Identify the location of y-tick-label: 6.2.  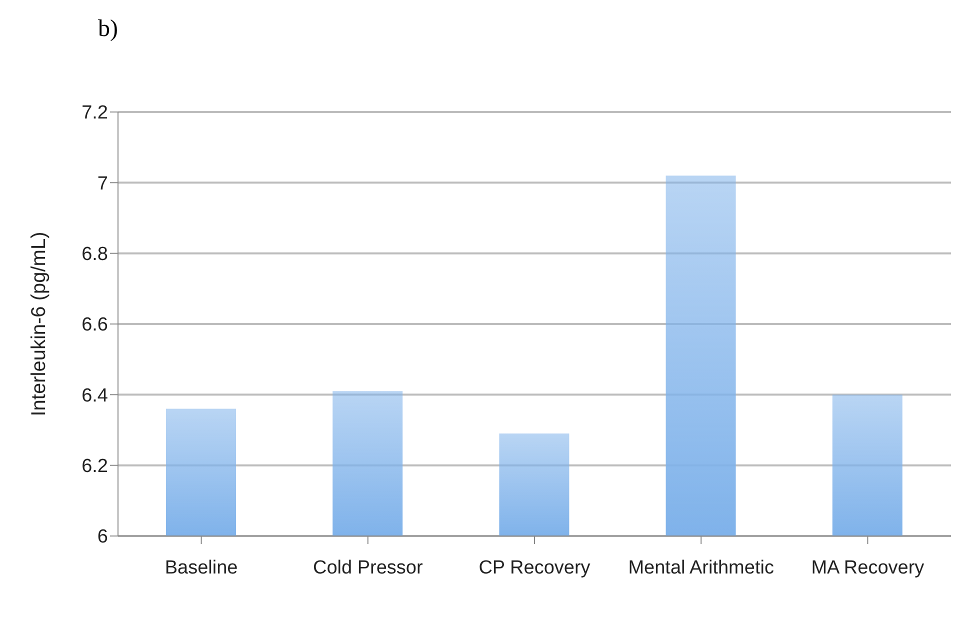
(95, 467).